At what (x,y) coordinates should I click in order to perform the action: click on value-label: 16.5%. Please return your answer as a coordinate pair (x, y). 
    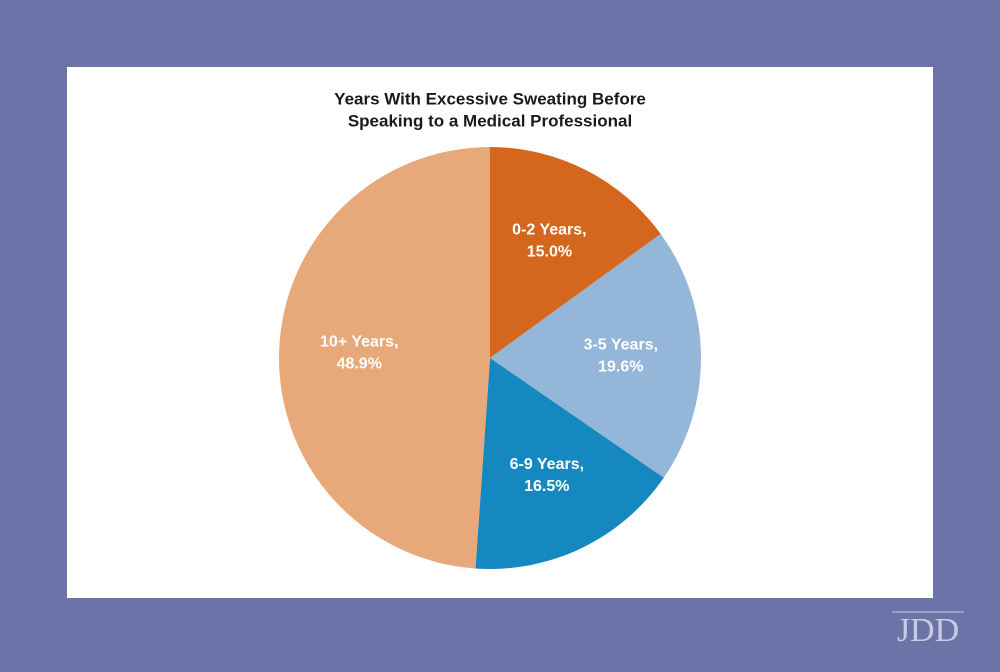
    Looking at the image, I should click on (546, 486).